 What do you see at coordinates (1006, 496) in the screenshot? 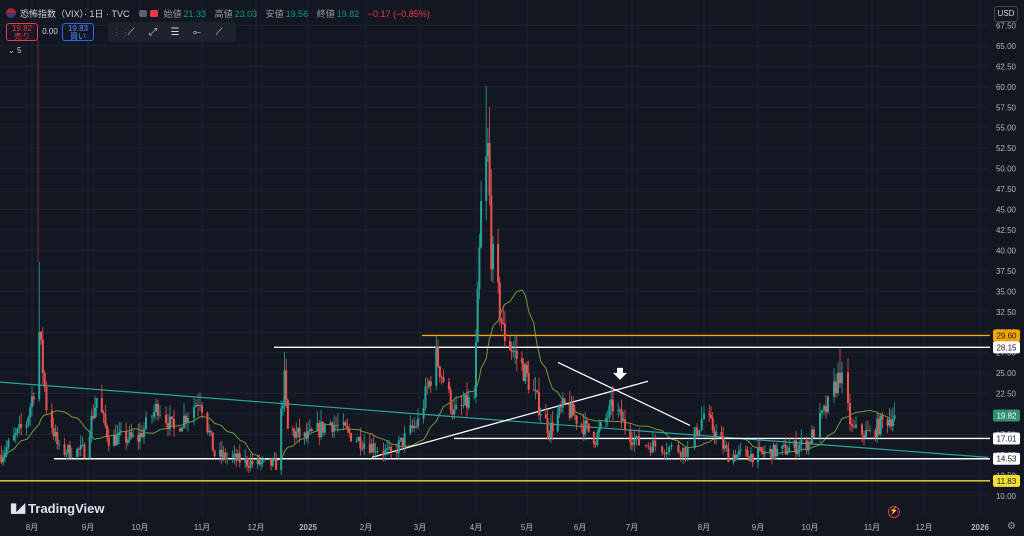
I see `y-tick-label: 10.00` at bounding box center [1006, 496].